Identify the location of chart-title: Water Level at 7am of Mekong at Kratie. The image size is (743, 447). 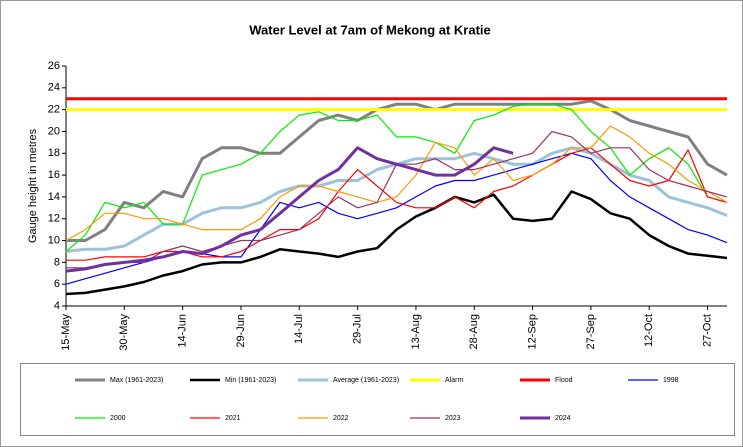
(370, 29).